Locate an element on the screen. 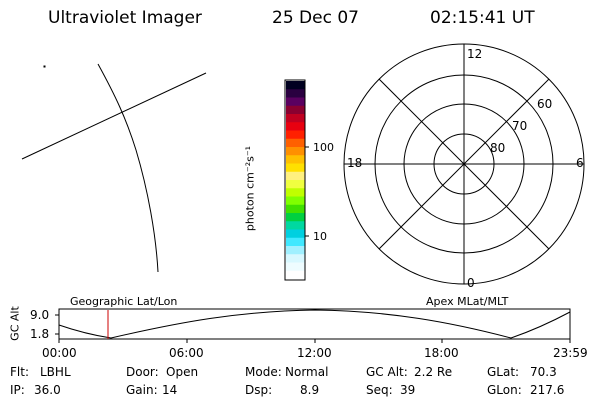  info-door-value: Open is located at coordinates (182, 372).